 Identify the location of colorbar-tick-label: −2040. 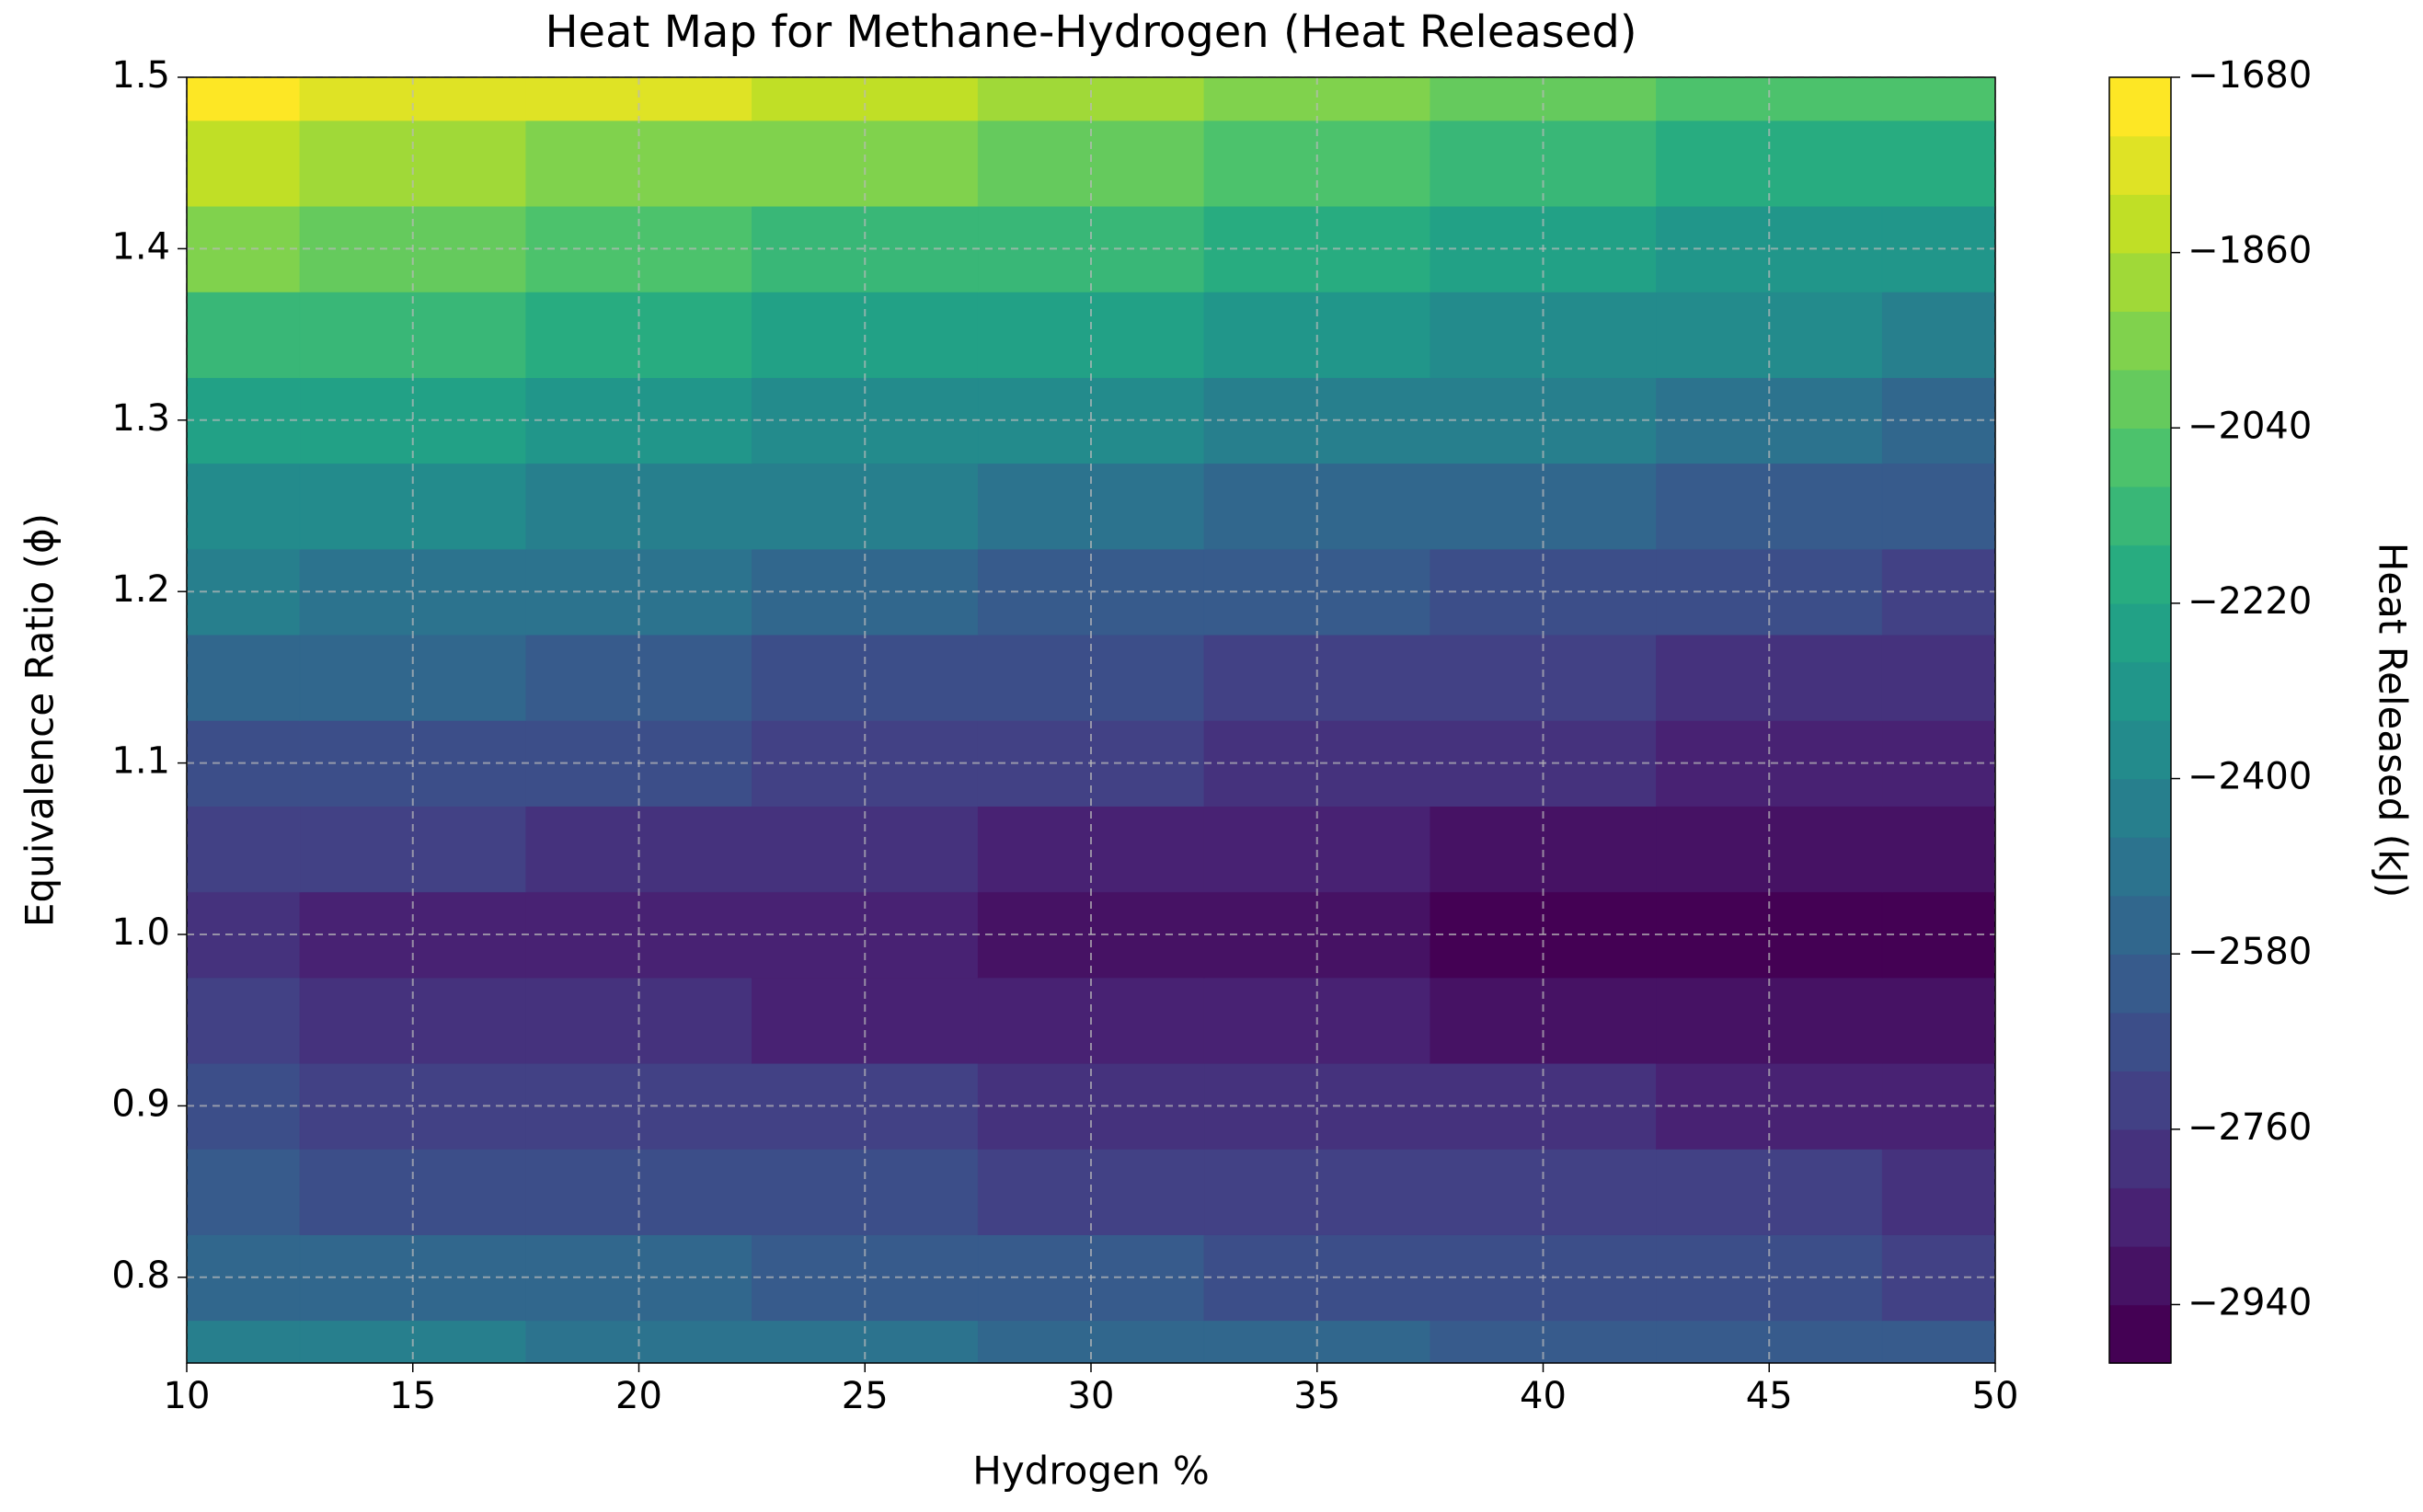
(2250, 426).